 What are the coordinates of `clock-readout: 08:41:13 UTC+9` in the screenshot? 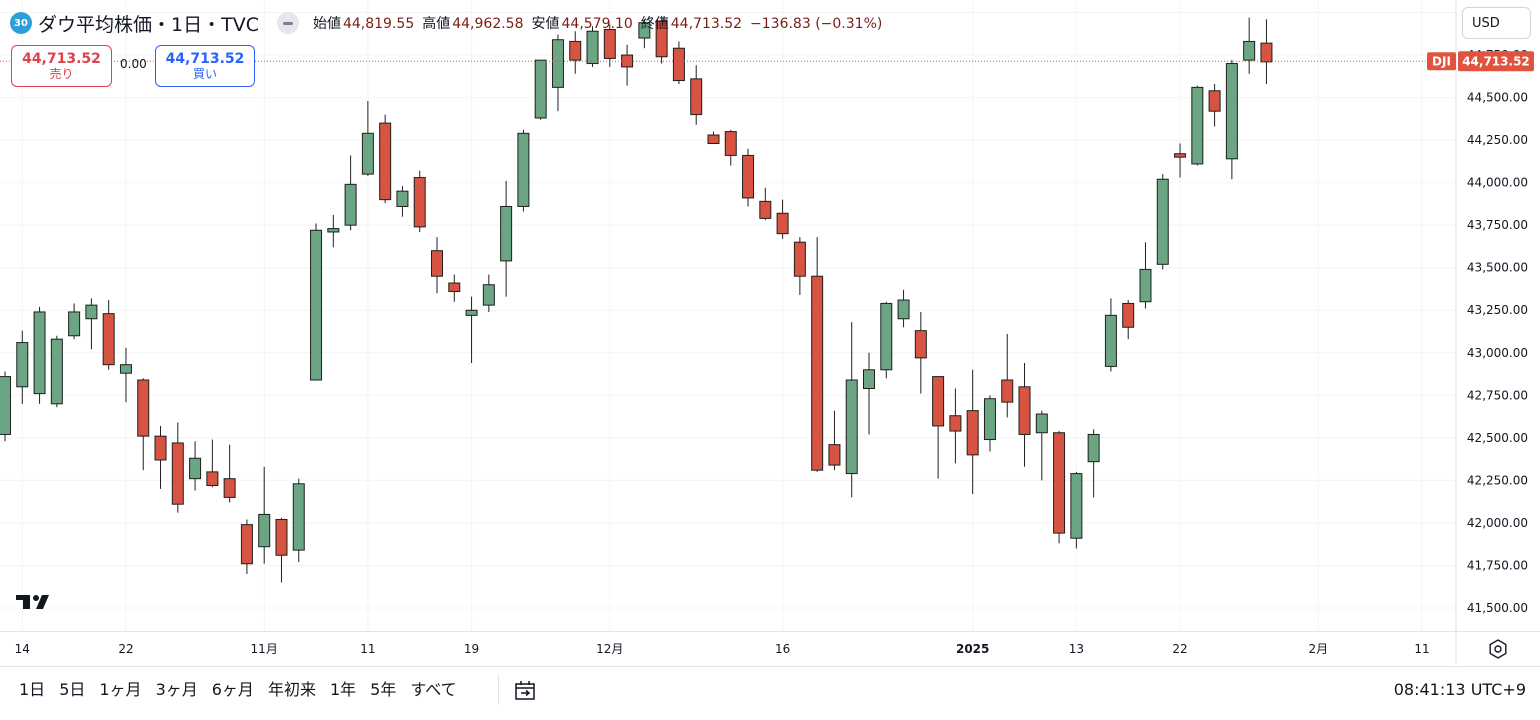 It's located at (1459, 689).